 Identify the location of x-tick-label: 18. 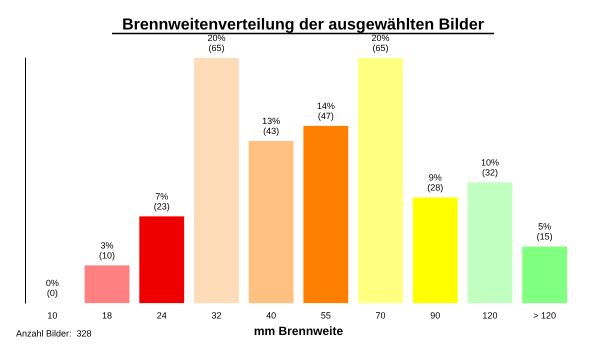
(107, 315).